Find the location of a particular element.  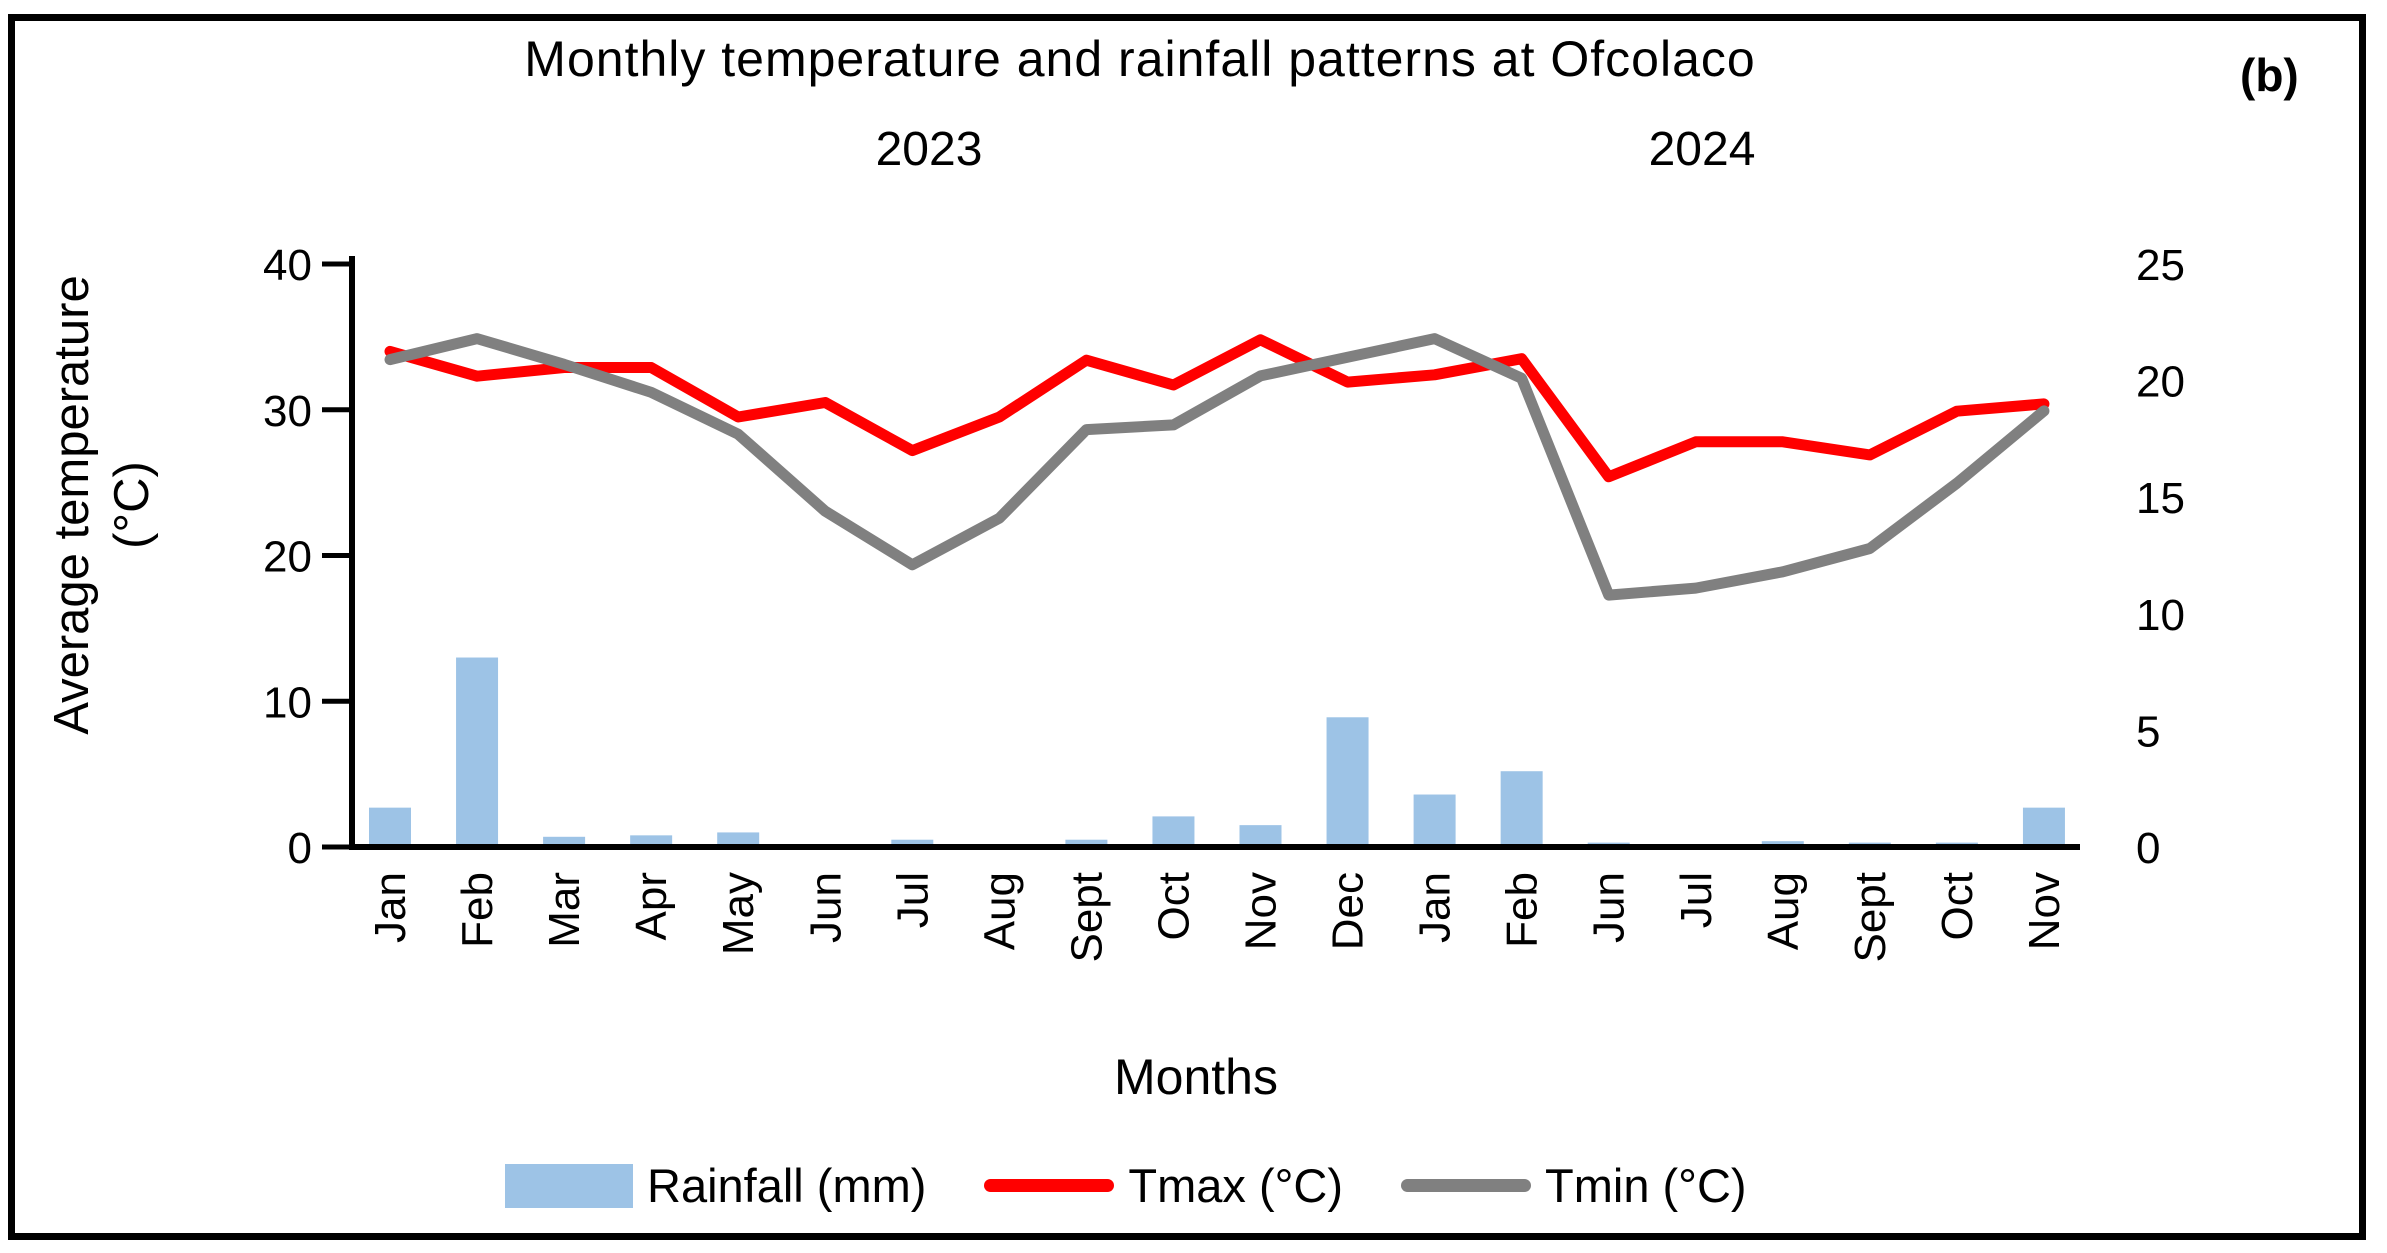

y-axis-title: Average temperature (°C) is located at coordinates (102, 504).